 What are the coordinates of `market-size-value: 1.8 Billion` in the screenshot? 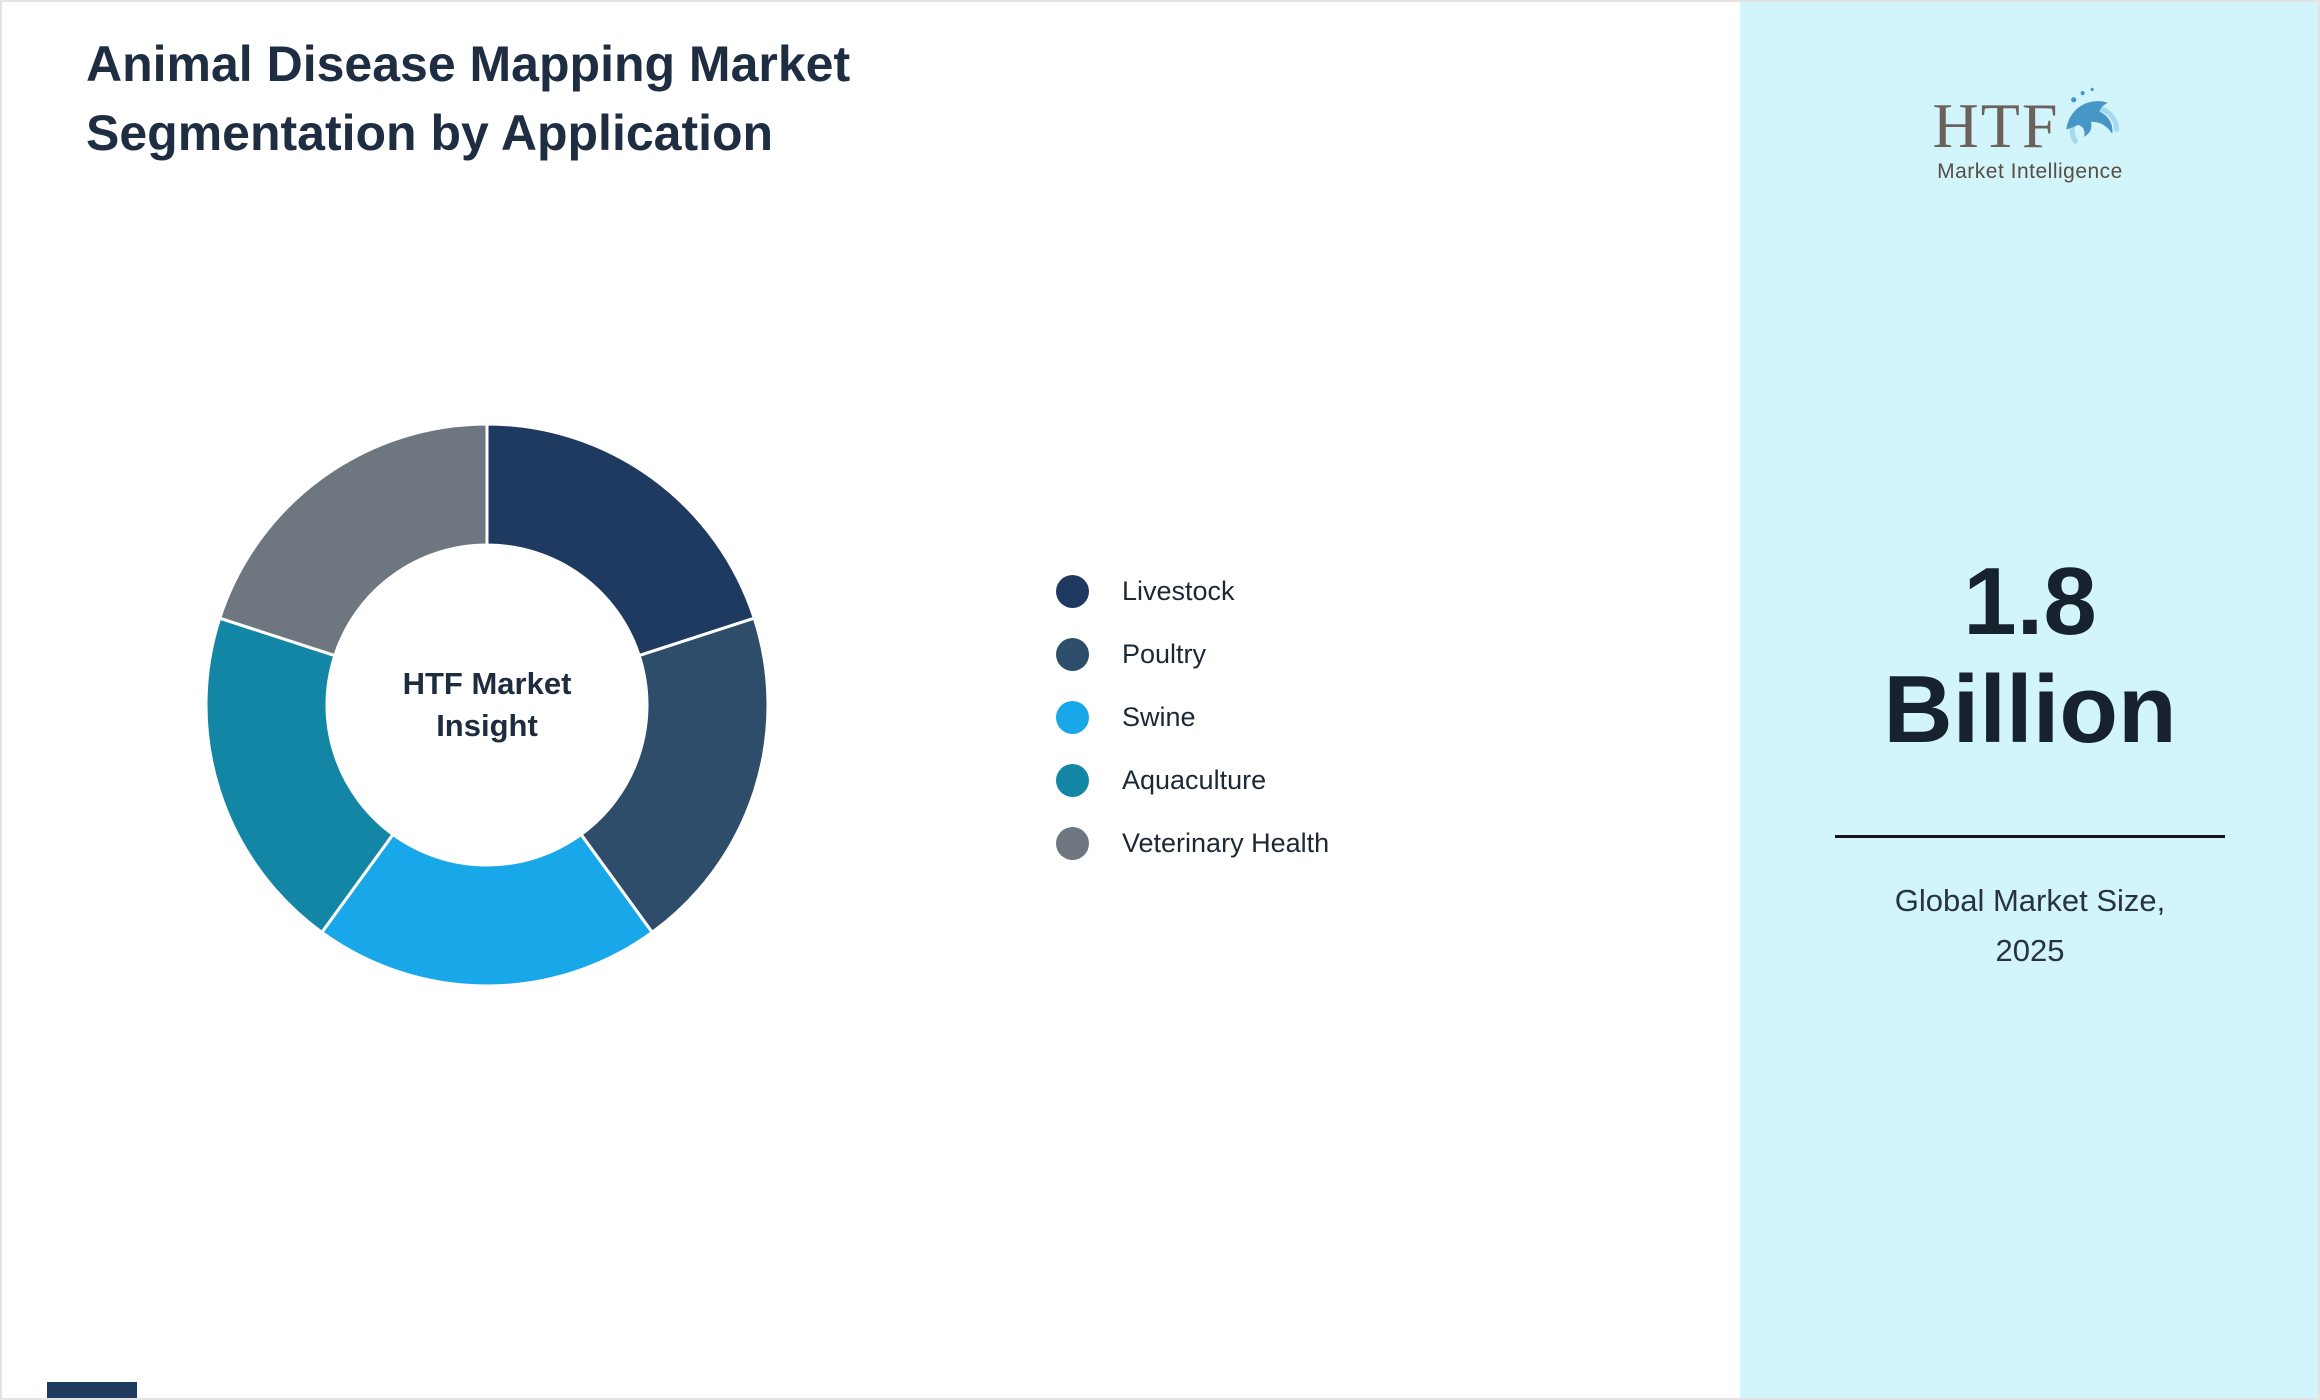 It's located at (2030, 655).